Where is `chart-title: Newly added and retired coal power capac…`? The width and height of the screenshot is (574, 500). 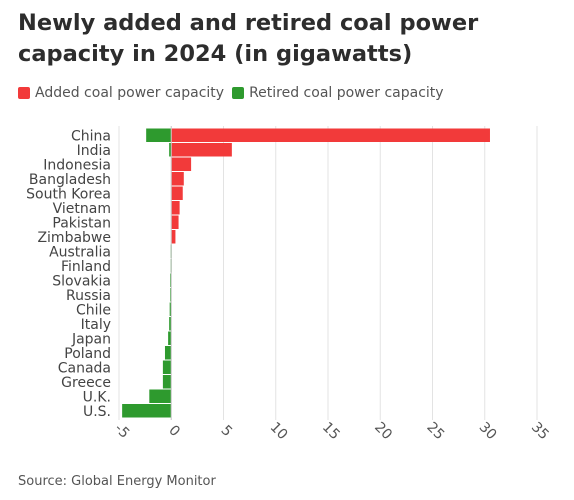
chart-title: Newly added and retired coal power capac… is located at coordinates (248, 38).